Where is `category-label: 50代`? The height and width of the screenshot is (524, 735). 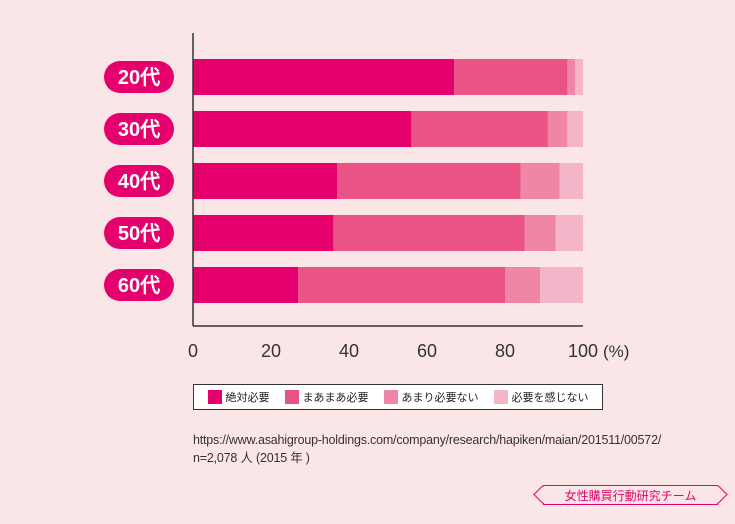 category-label: 50代 is located at coordinates (139, 233).